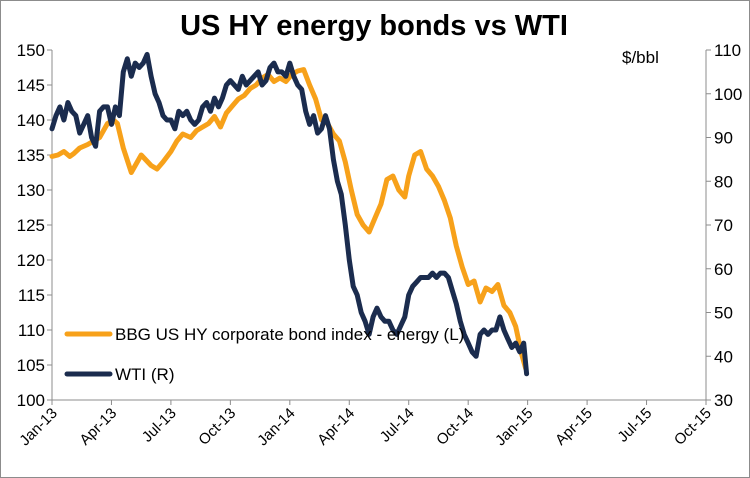 Image resolution: width=750 pixels, height=478 pixels. Describe the element at coordinates (723, 356) in the screenshot. I see `right-tick-label: 40` at that location.